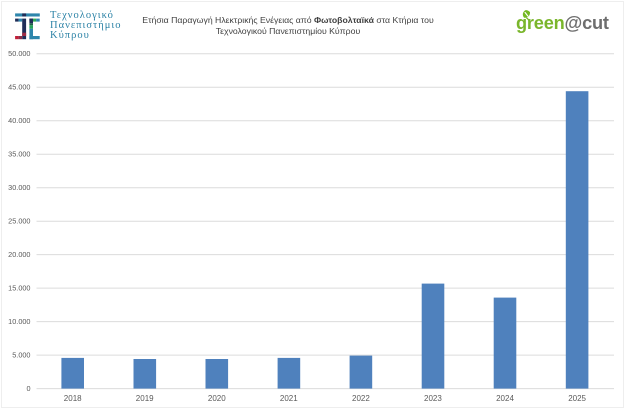 The height and width of the screenshot is (408, 624). I want to click on svg-text: 10.000, so click(19, 321).